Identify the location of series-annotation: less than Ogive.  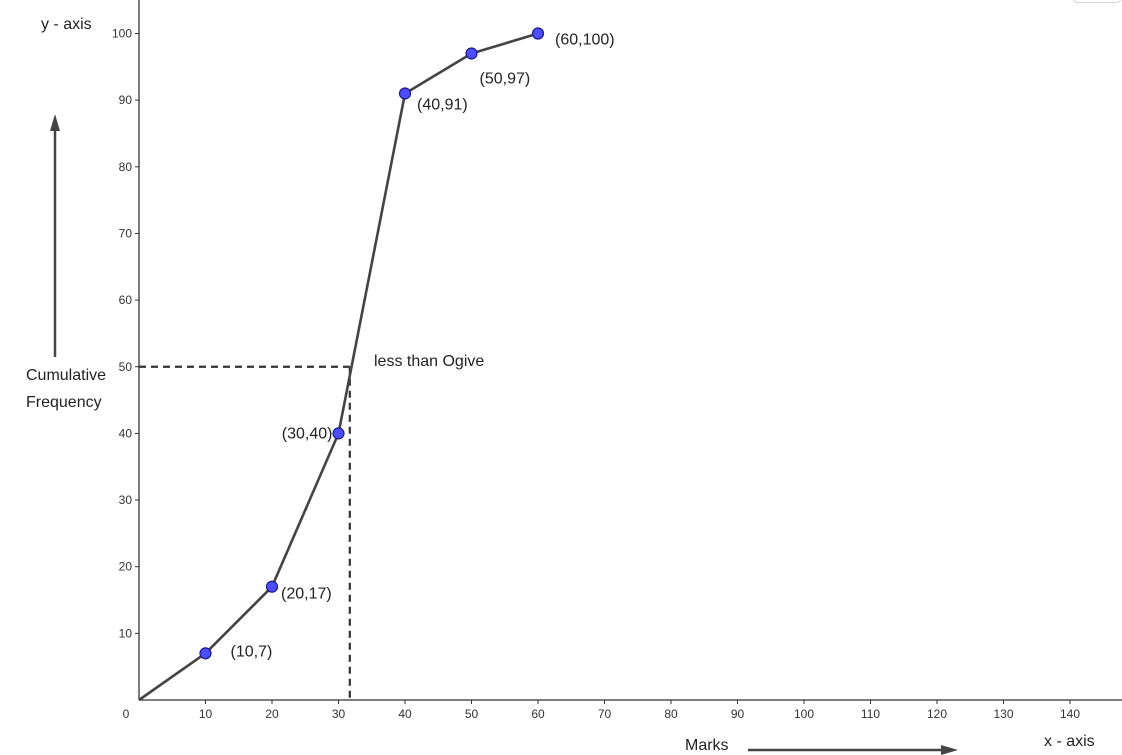
(429, 361).